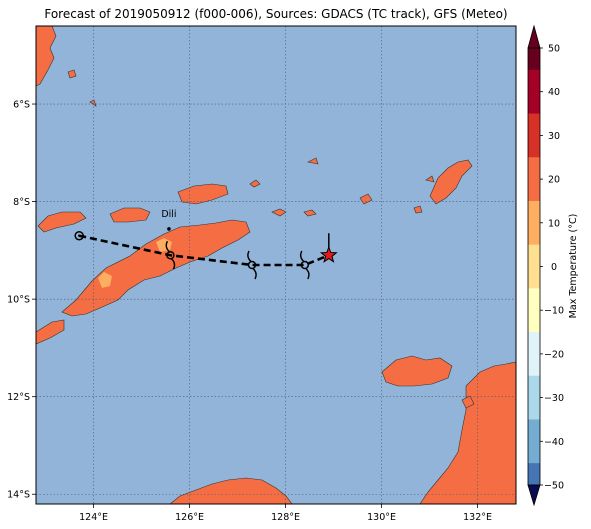 The width and height of the screenshot is (591, 529). I want to click on colorbar-bands, so click(534, 265).